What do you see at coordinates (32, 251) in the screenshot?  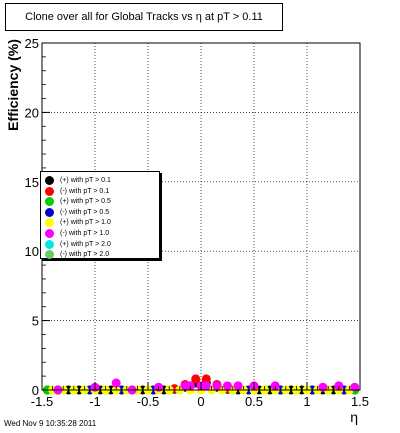 I see `y-tick-label: 10` at bounding box center [32, 251].